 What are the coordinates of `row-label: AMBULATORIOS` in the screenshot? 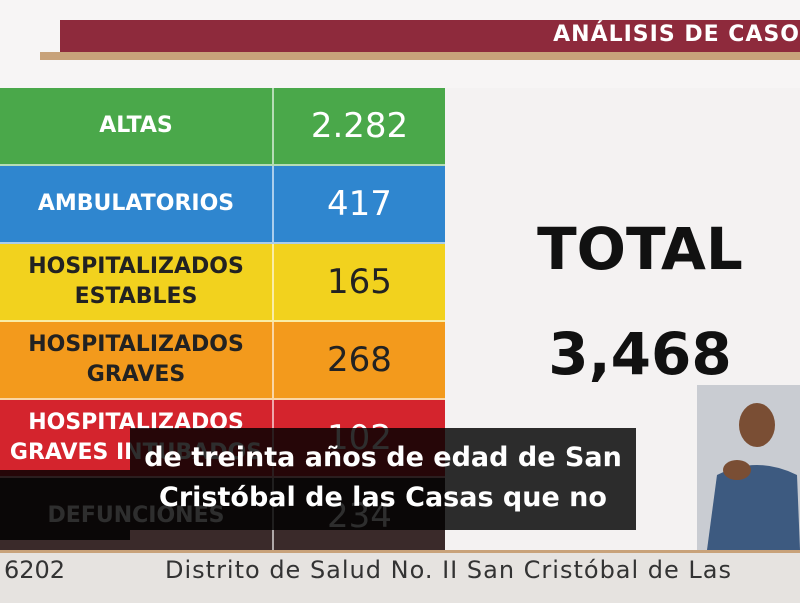 It's located at (137, 204).